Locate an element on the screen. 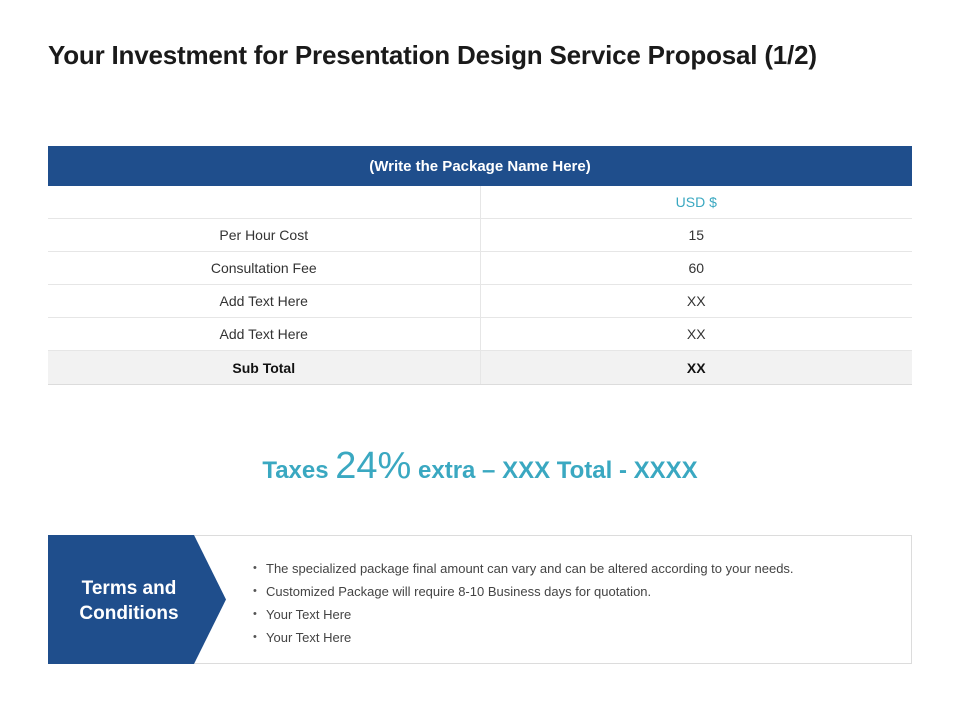 This screenshot has height=720, width=960. subtotal-row: Sub Total XX is located at coordinates (480, 367).